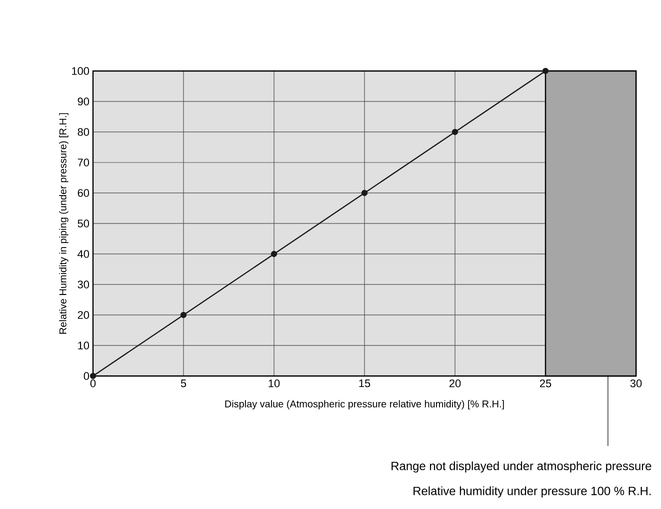 This screenshot has width=661, height=509. I want to click on x-tick-label: 25, so click(546, 384).